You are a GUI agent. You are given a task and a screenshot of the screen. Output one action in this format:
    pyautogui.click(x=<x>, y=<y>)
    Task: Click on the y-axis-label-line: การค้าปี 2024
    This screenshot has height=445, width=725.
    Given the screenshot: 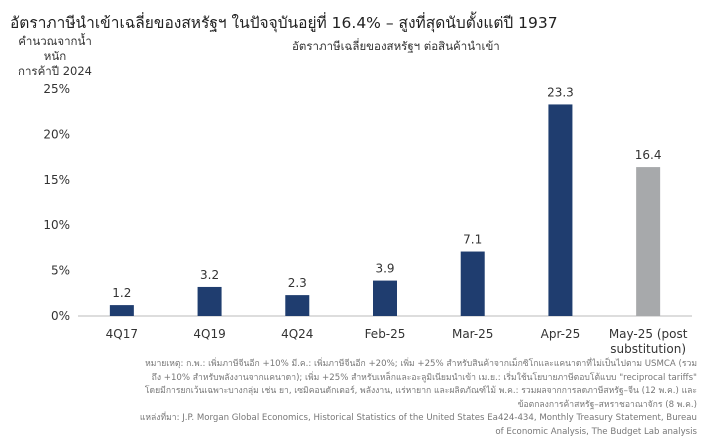 What is the action you would take?
    pyautogui.click(x=55, y=71)
    